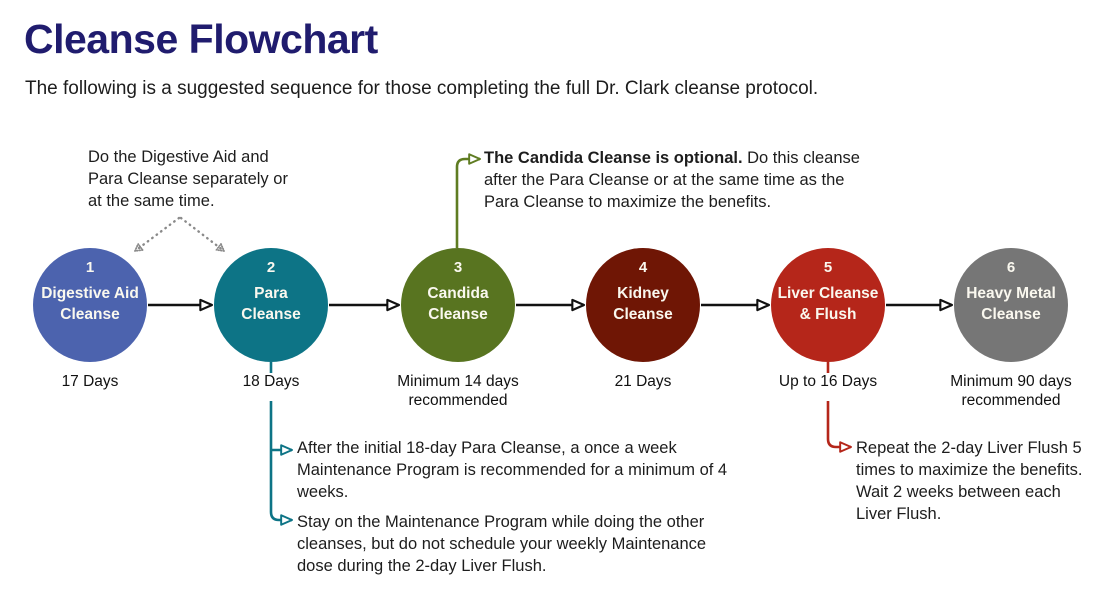 The image size is (1100, 600). I want to click on step-circle-heavy-metal: 6 Heavy Metal Cleanse, so click(1011, 305).